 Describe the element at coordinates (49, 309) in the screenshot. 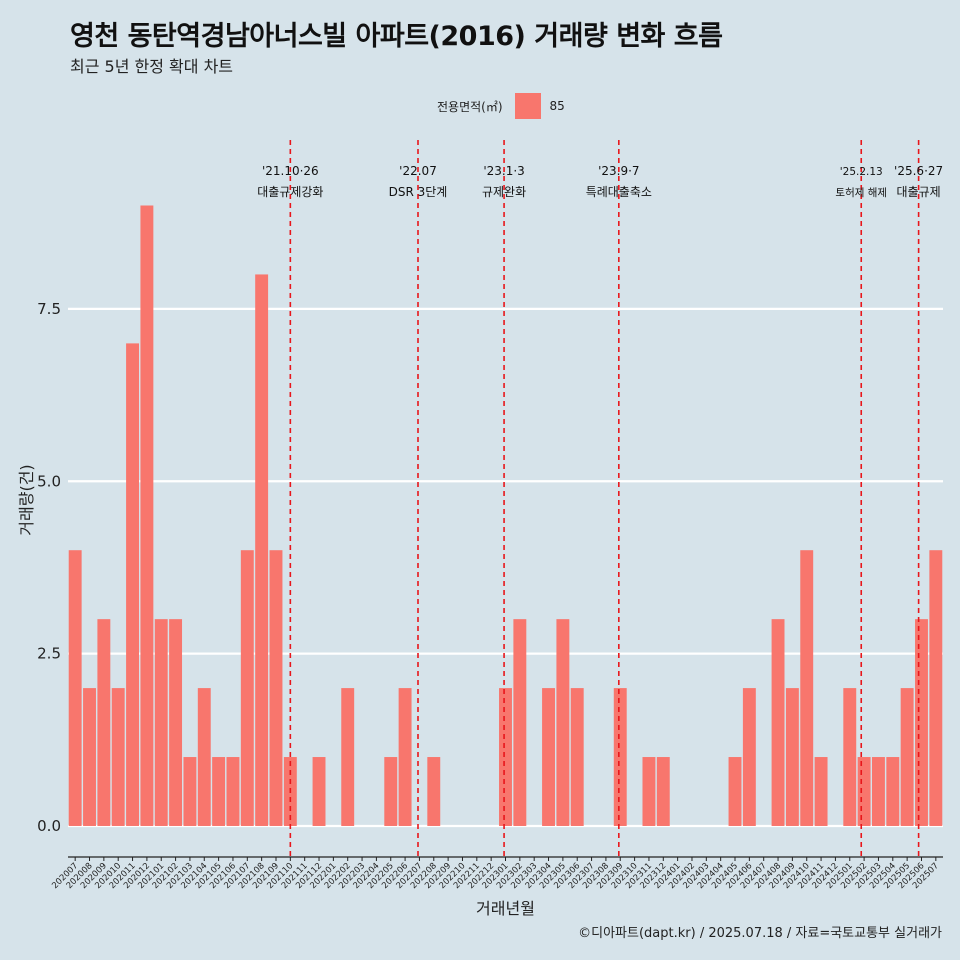

I see `y-tick-label: 7.5` at that location.